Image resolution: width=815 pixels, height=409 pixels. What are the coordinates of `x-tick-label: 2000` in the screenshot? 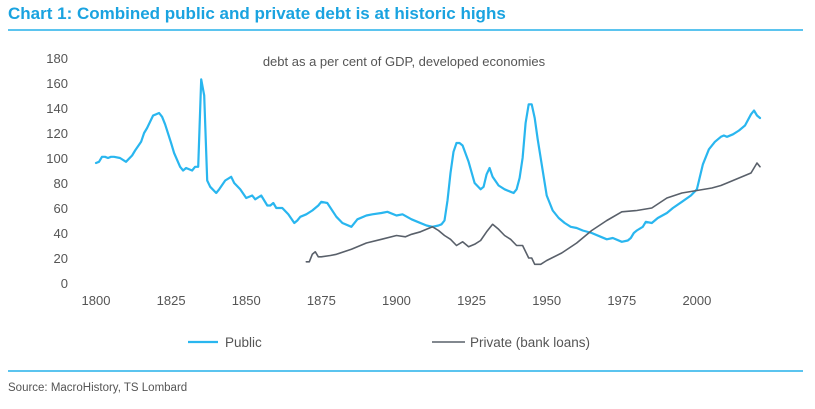 It's located at (696, 300).